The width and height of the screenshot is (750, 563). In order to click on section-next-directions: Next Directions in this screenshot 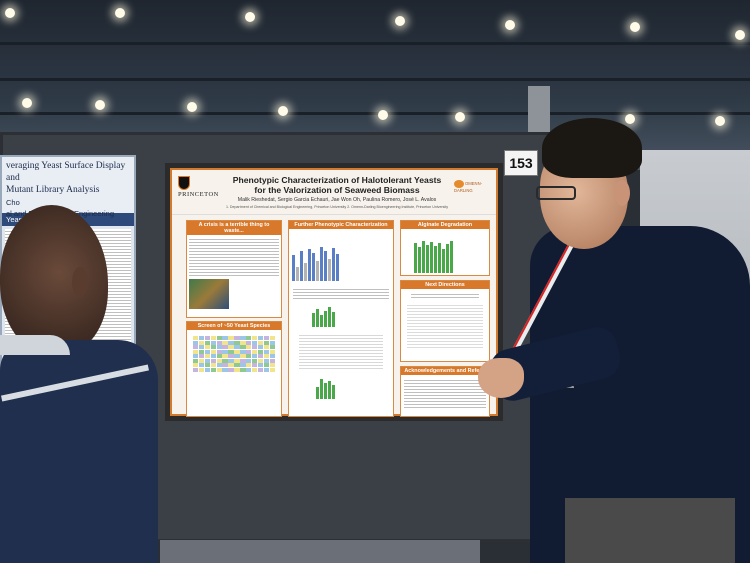, I will do `click(445, 321)`.